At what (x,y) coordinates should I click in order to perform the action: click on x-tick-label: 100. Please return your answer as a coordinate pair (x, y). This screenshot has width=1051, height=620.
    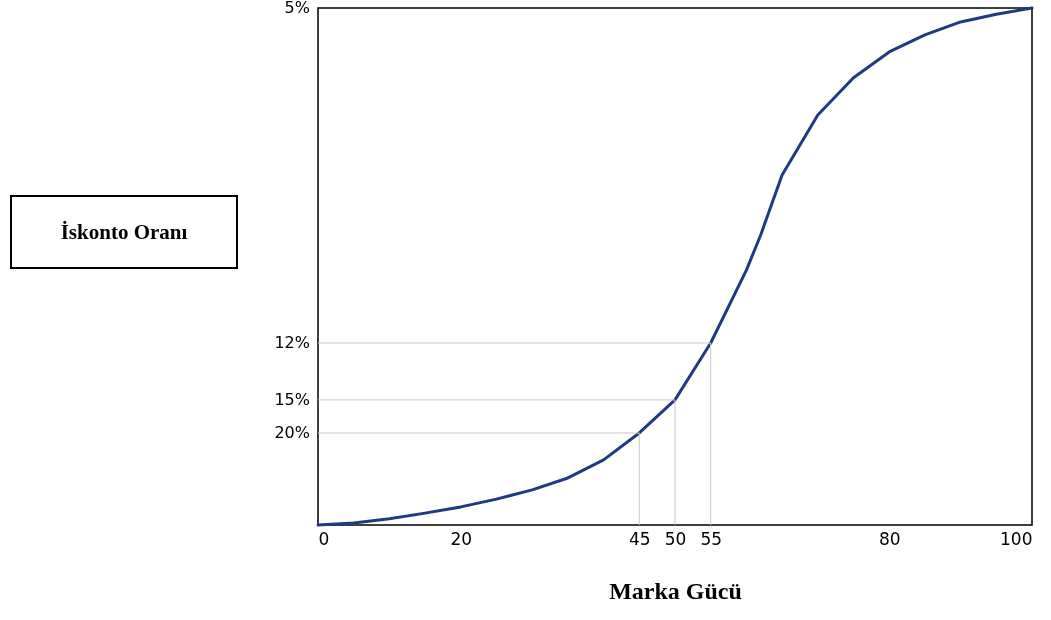
    Looking at the image, I should click on (1016, 538).